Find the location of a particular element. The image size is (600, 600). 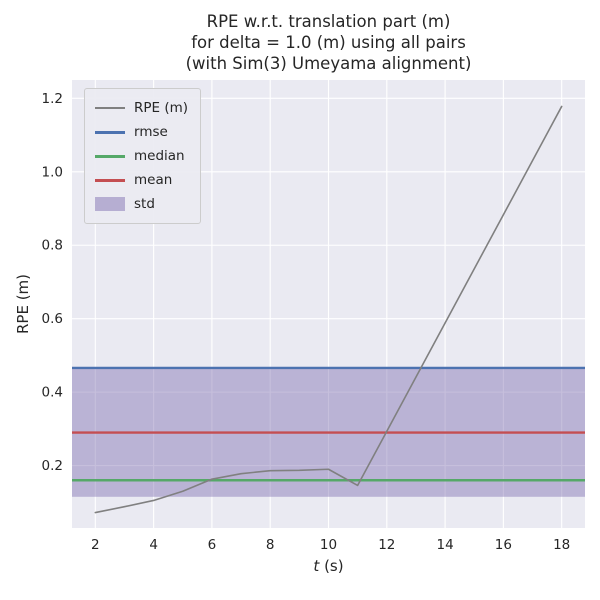

y-tick-label: 0.2 is located at coordinates (52, 466).